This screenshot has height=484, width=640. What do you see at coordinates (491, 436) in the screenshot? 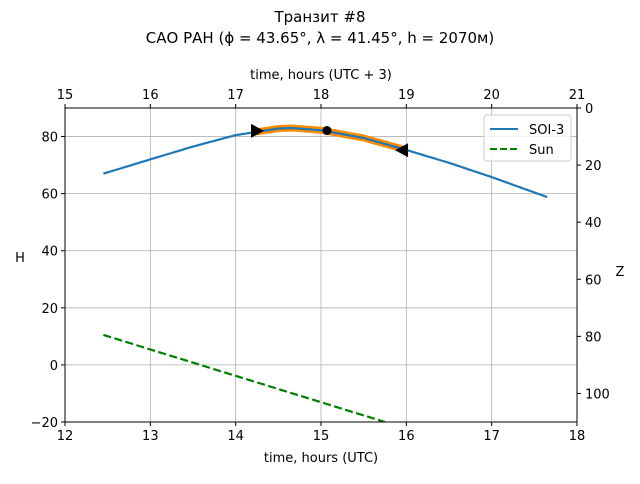
I see `x-tick-label: 17` at bounding box center [491, 436].